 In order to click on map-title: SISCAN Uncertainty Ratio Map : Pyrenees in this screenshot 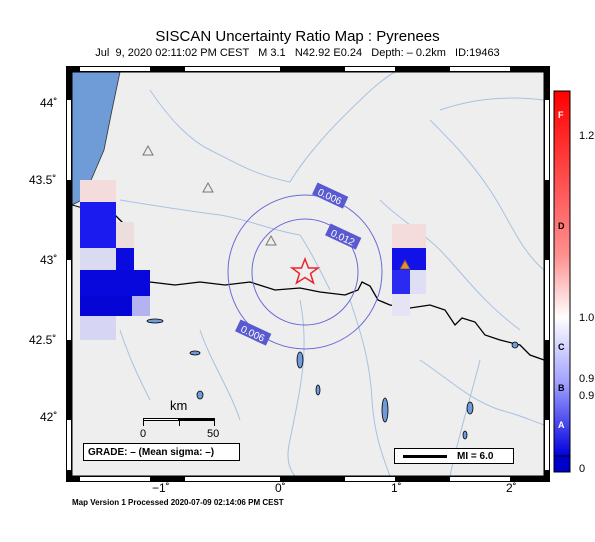, I will do `click(297, 36)`.